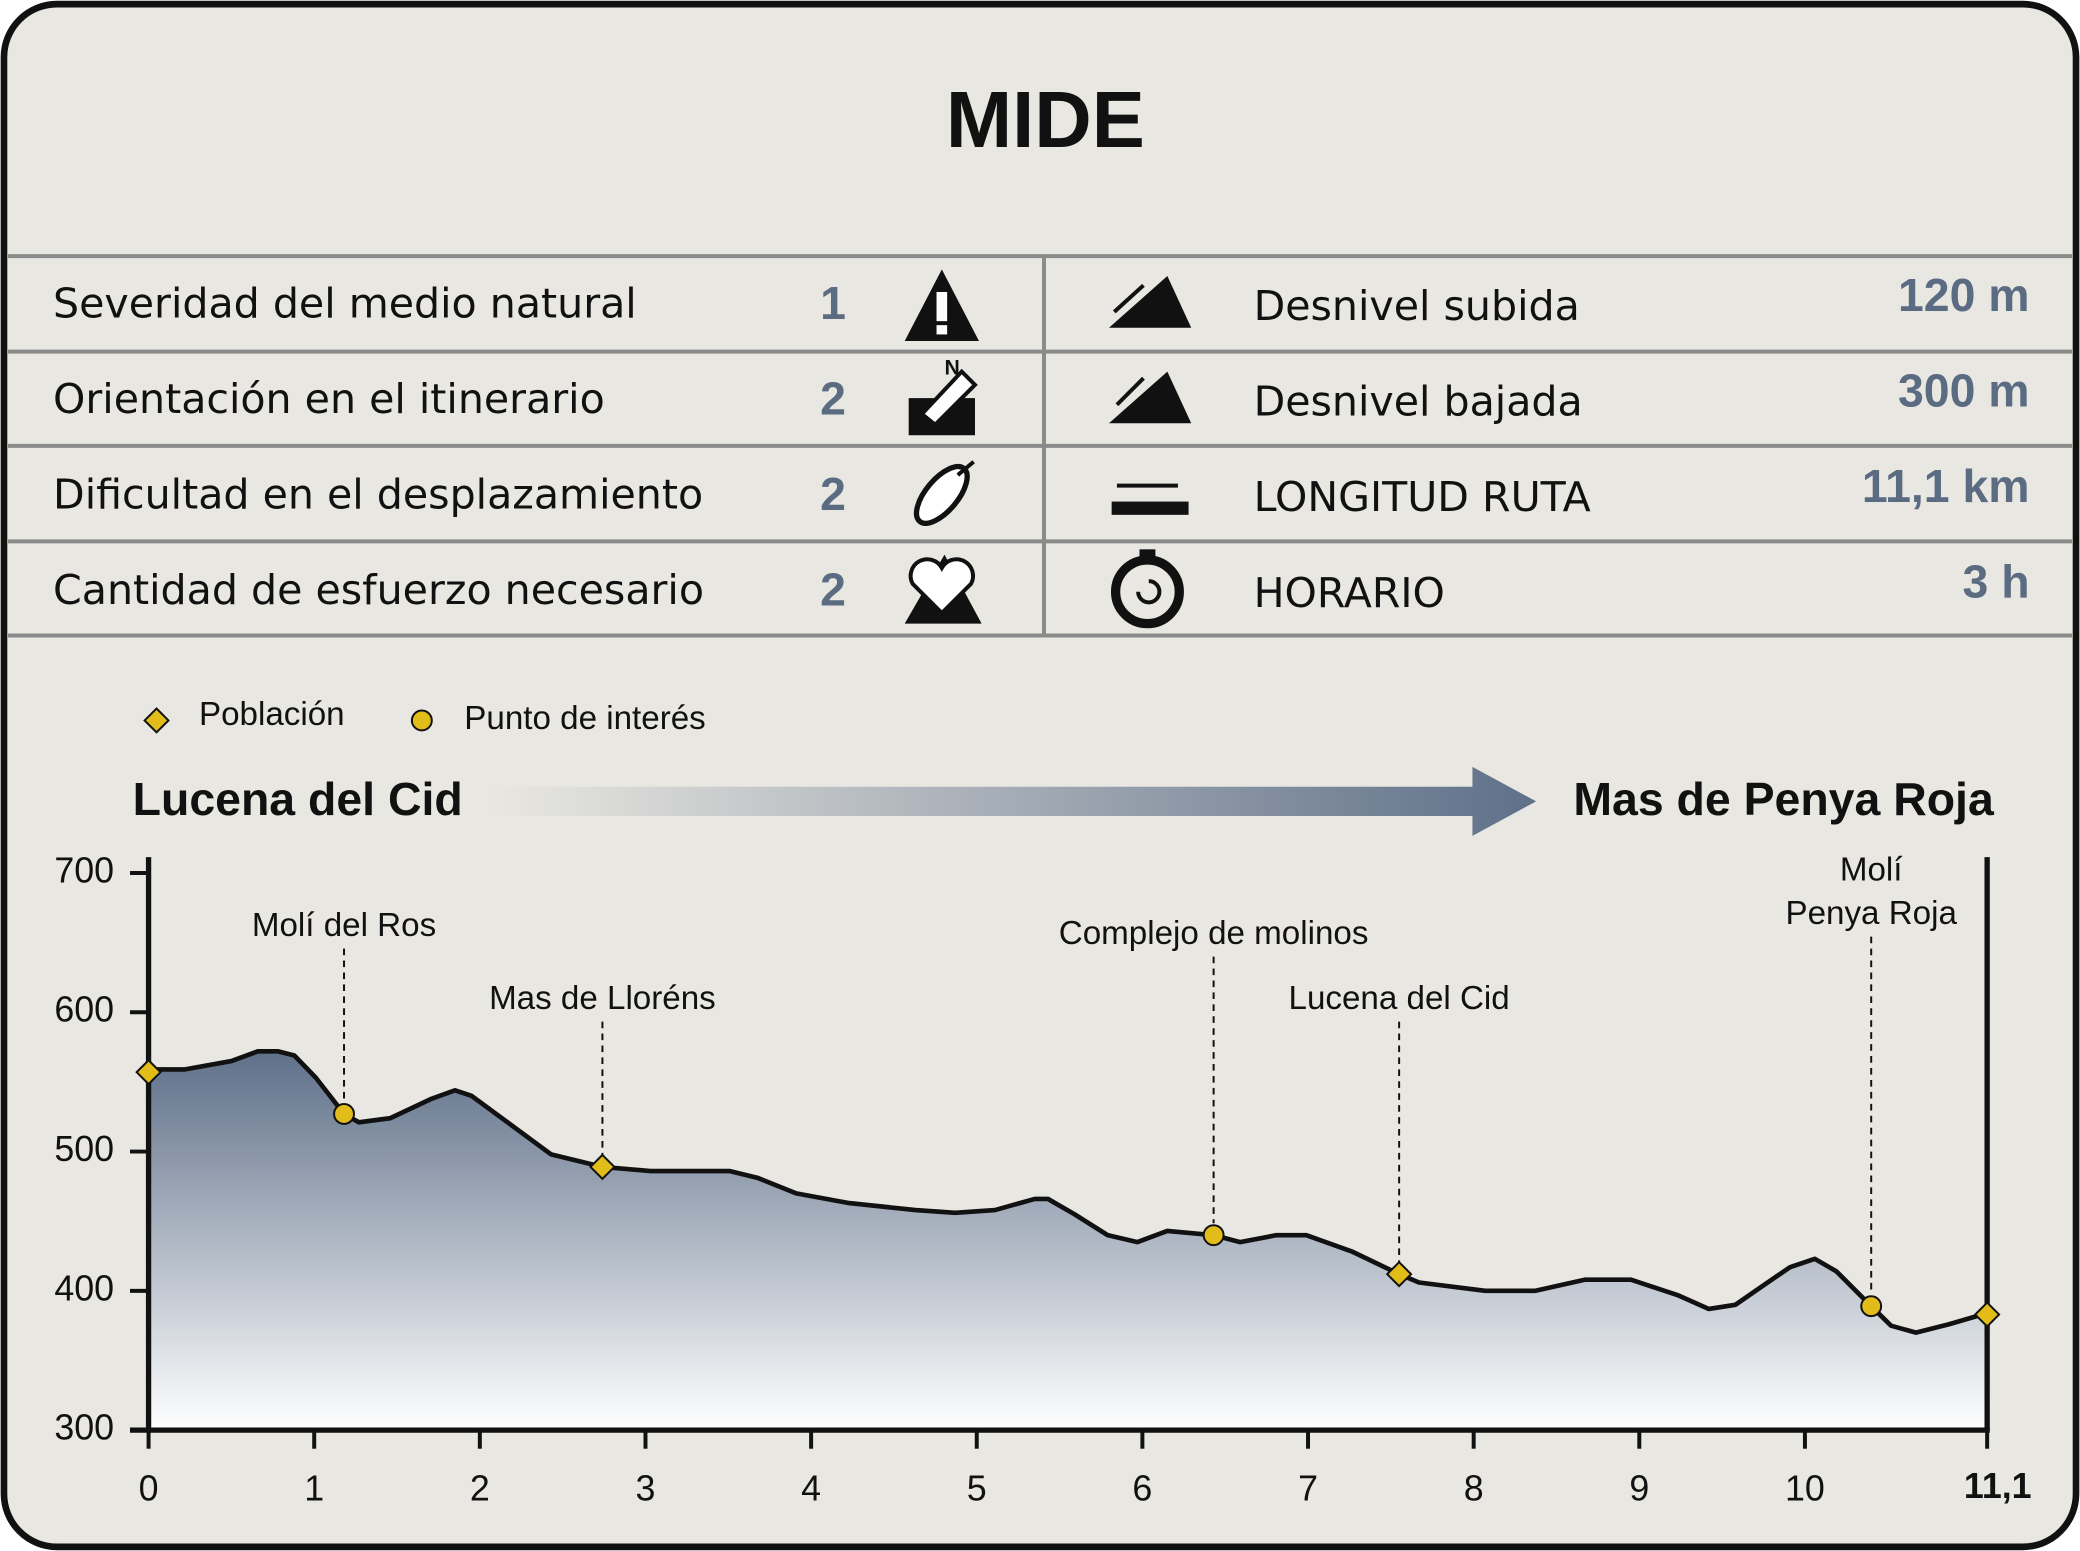  Describe the element at coordinates (84, 1149) in the screenshot. I see `y-tick-label: 500` at that location.